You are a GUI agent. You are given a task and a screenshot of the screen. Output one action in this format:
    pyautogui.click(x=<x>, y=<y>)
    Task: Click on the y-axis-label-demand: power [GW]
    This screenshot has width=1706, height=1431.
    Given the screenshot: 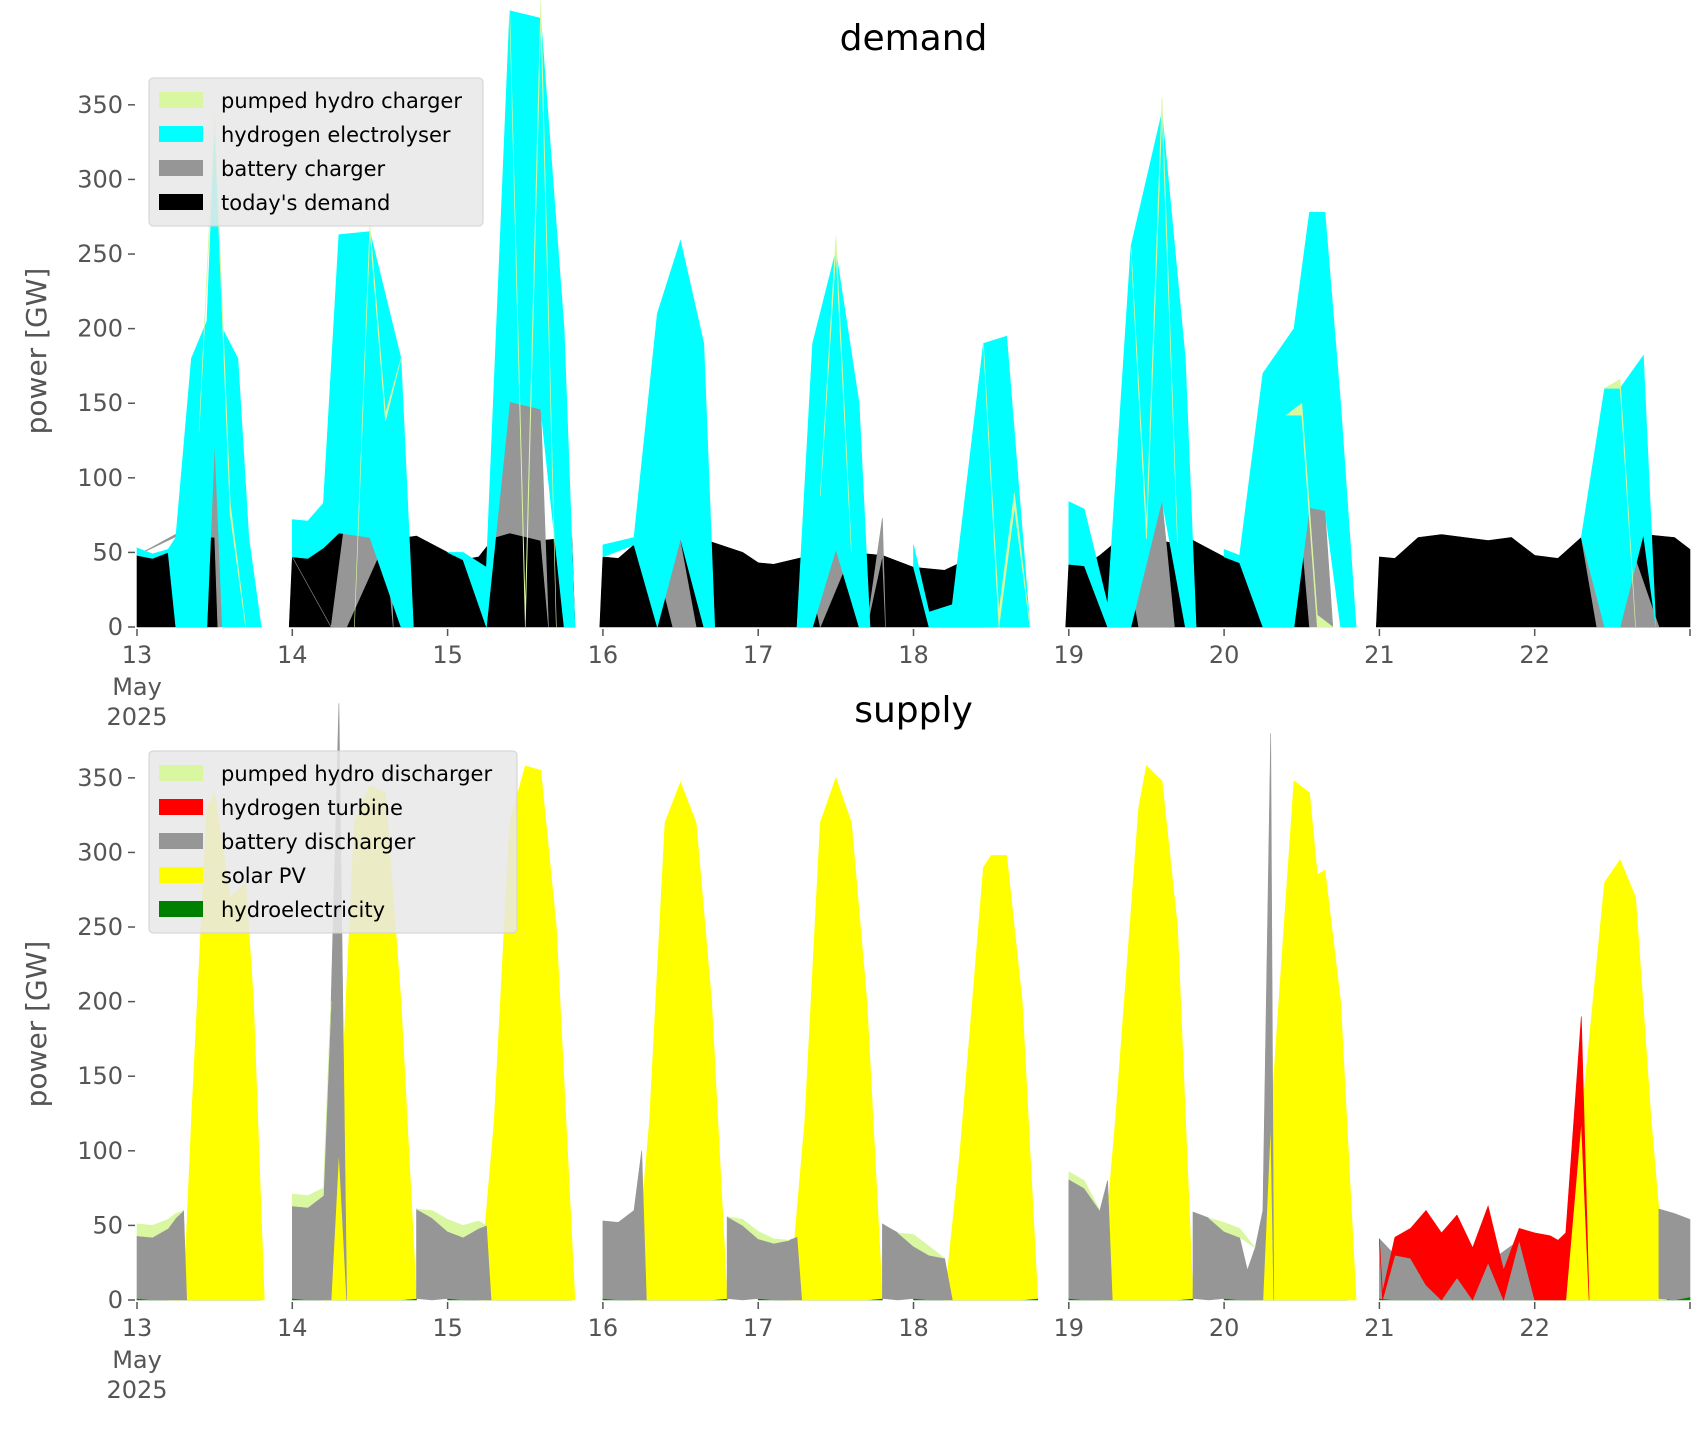 What is the action you would take?
    pyautogui.click(x=36, y=351)
    